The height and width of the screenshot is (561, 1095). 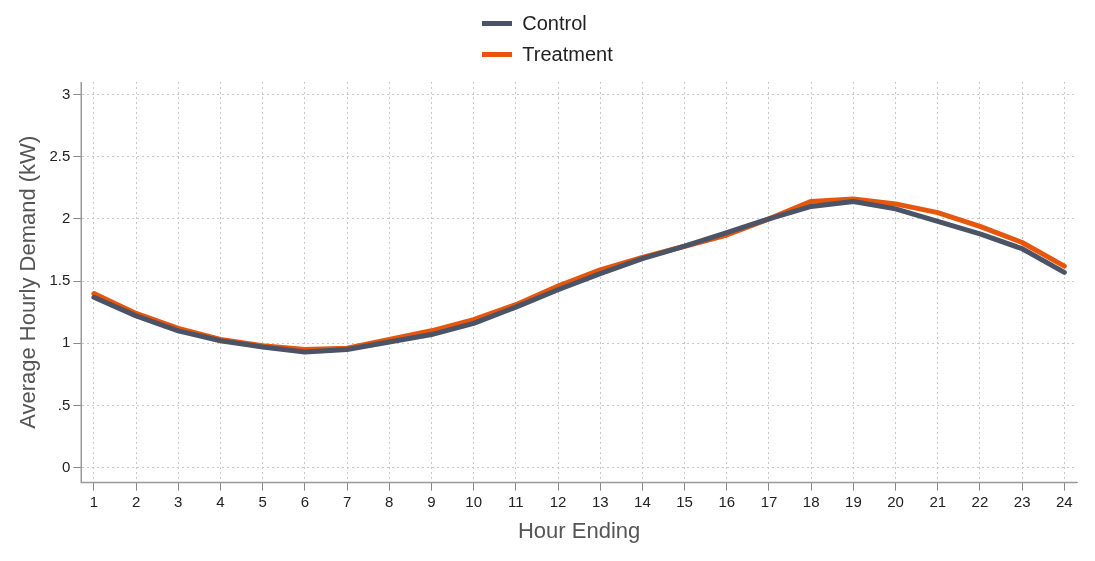 What do you see at coordinates (28, 282) in the screenshot?
I see `y-axis-title: Average Hourly Demand (kW)` at bounding box center [28, 282].